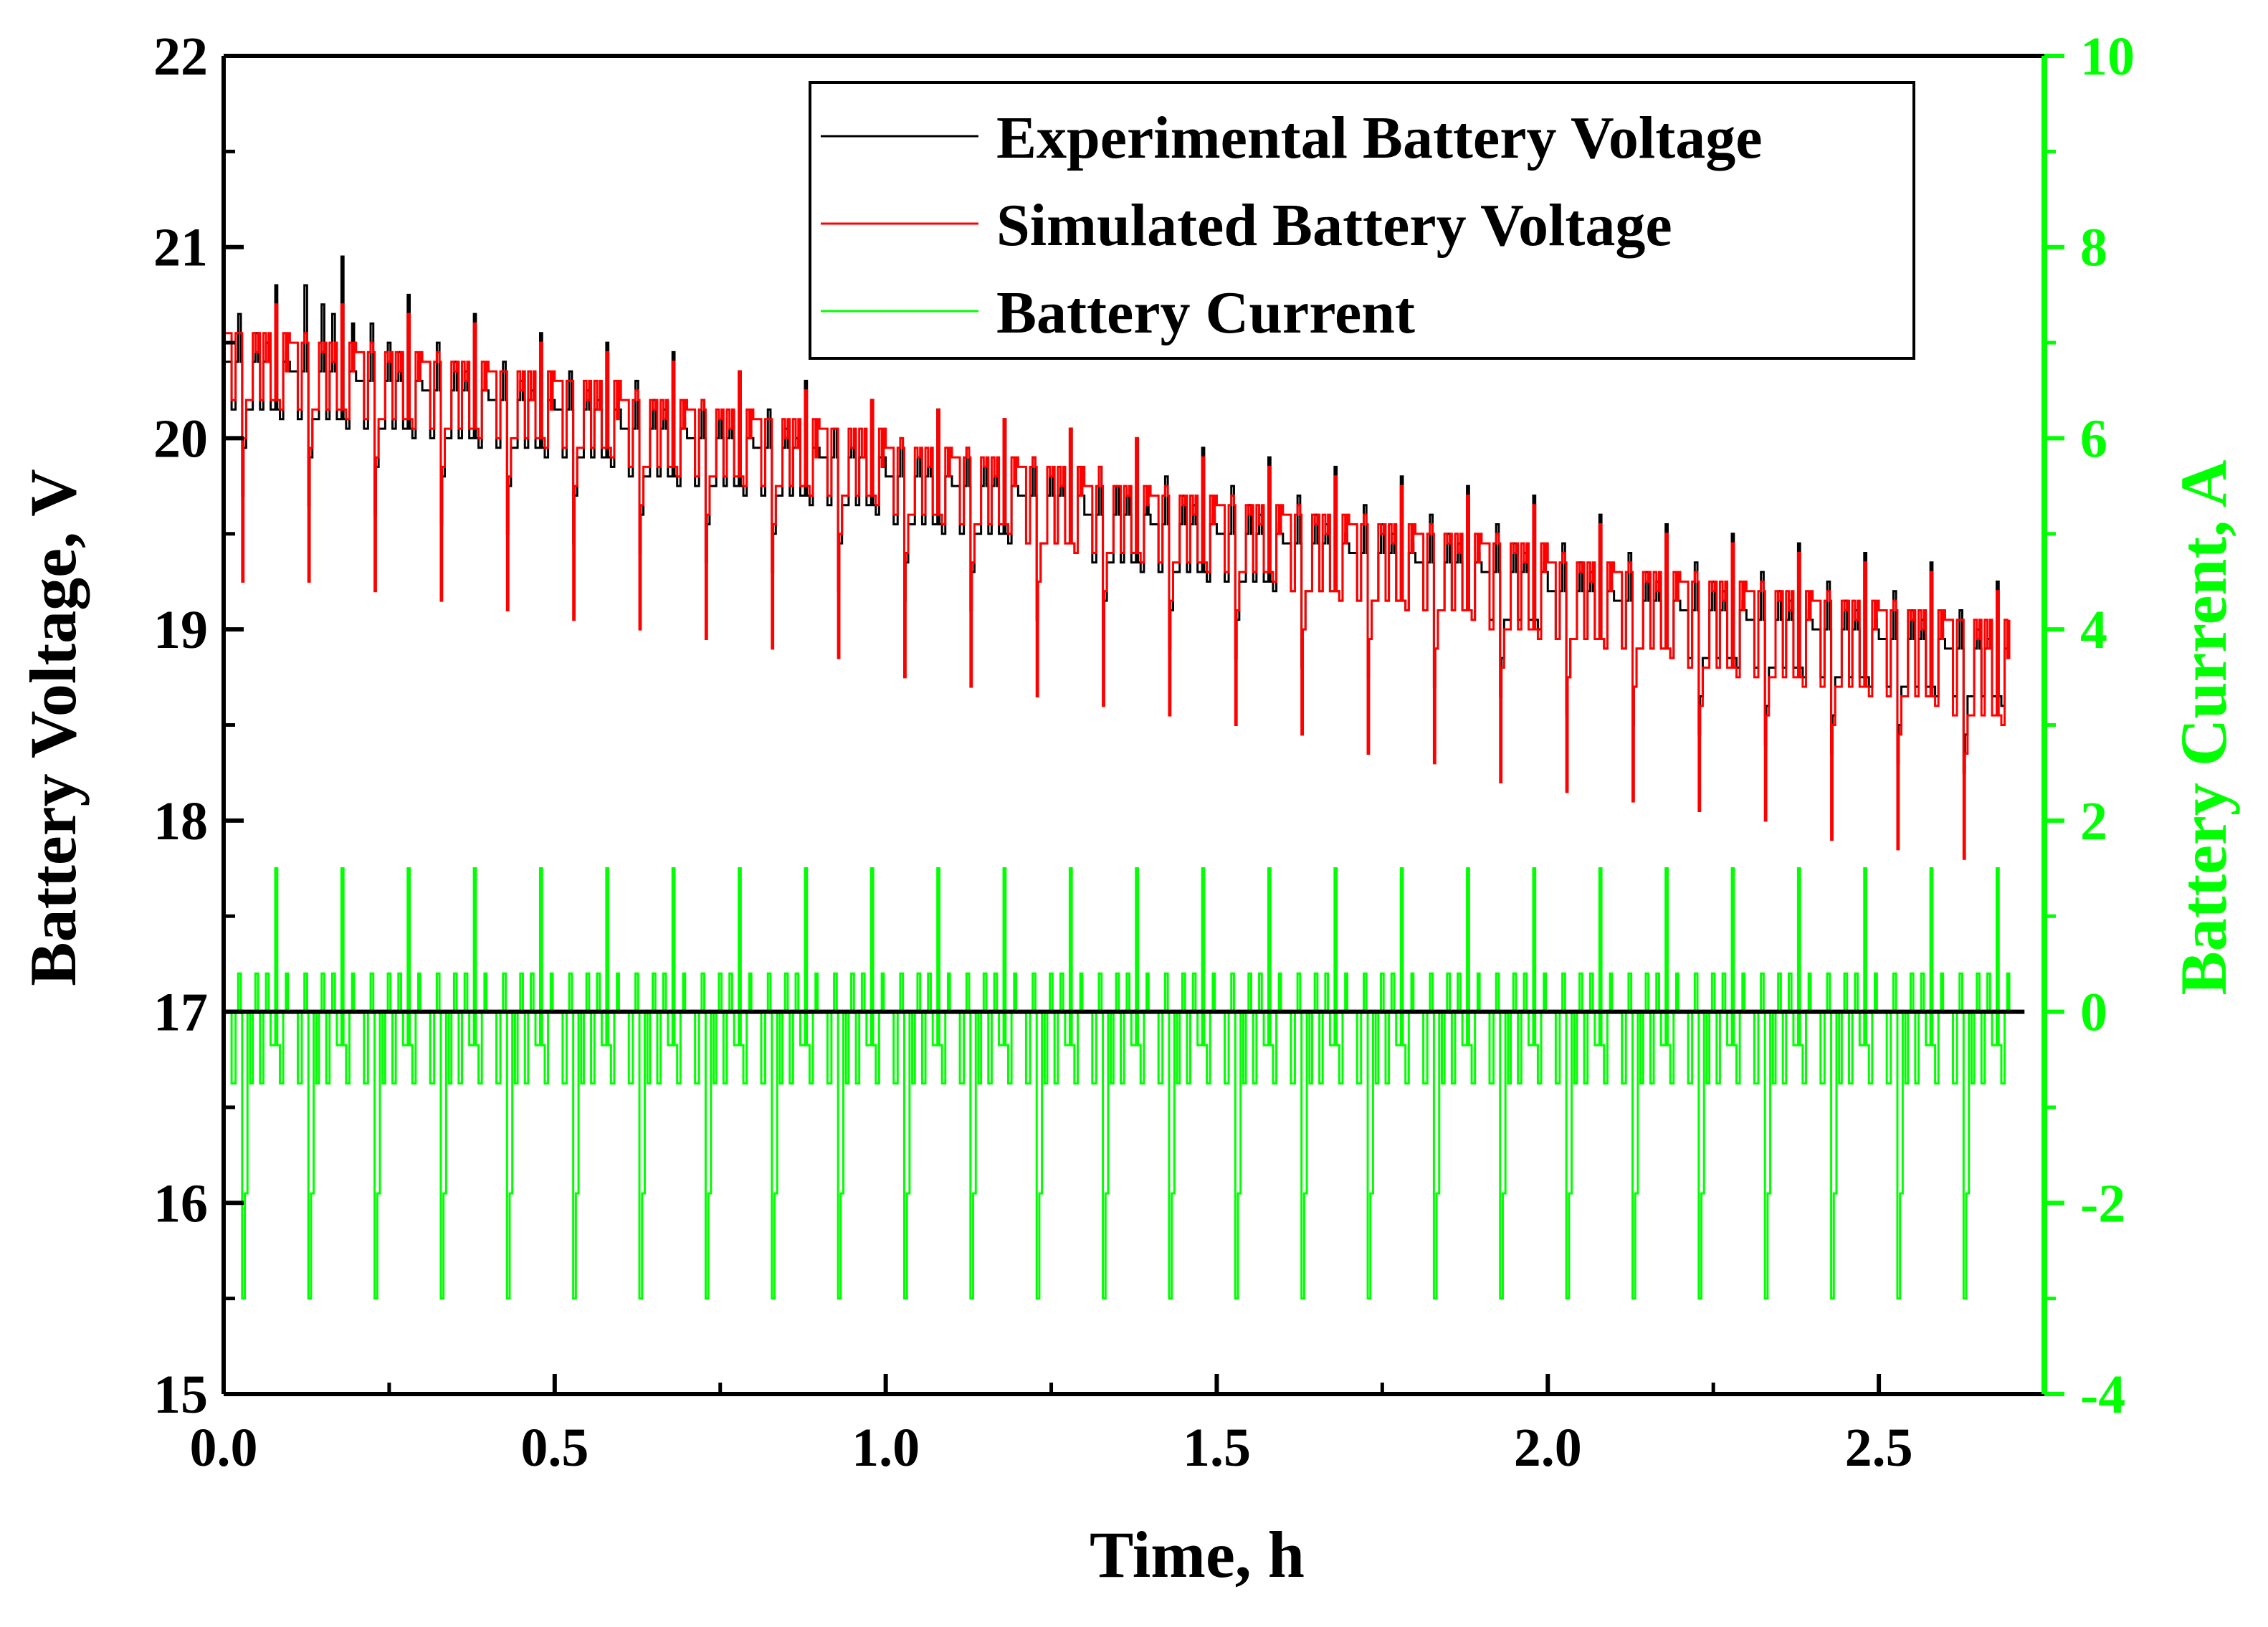 The width and height of the screenshot is (2268, 1627). What do you see at coordinates (2102, 1395) in the screenshot?
I see `y2-tick-label: -4` at bounding box center [2102, 1395].